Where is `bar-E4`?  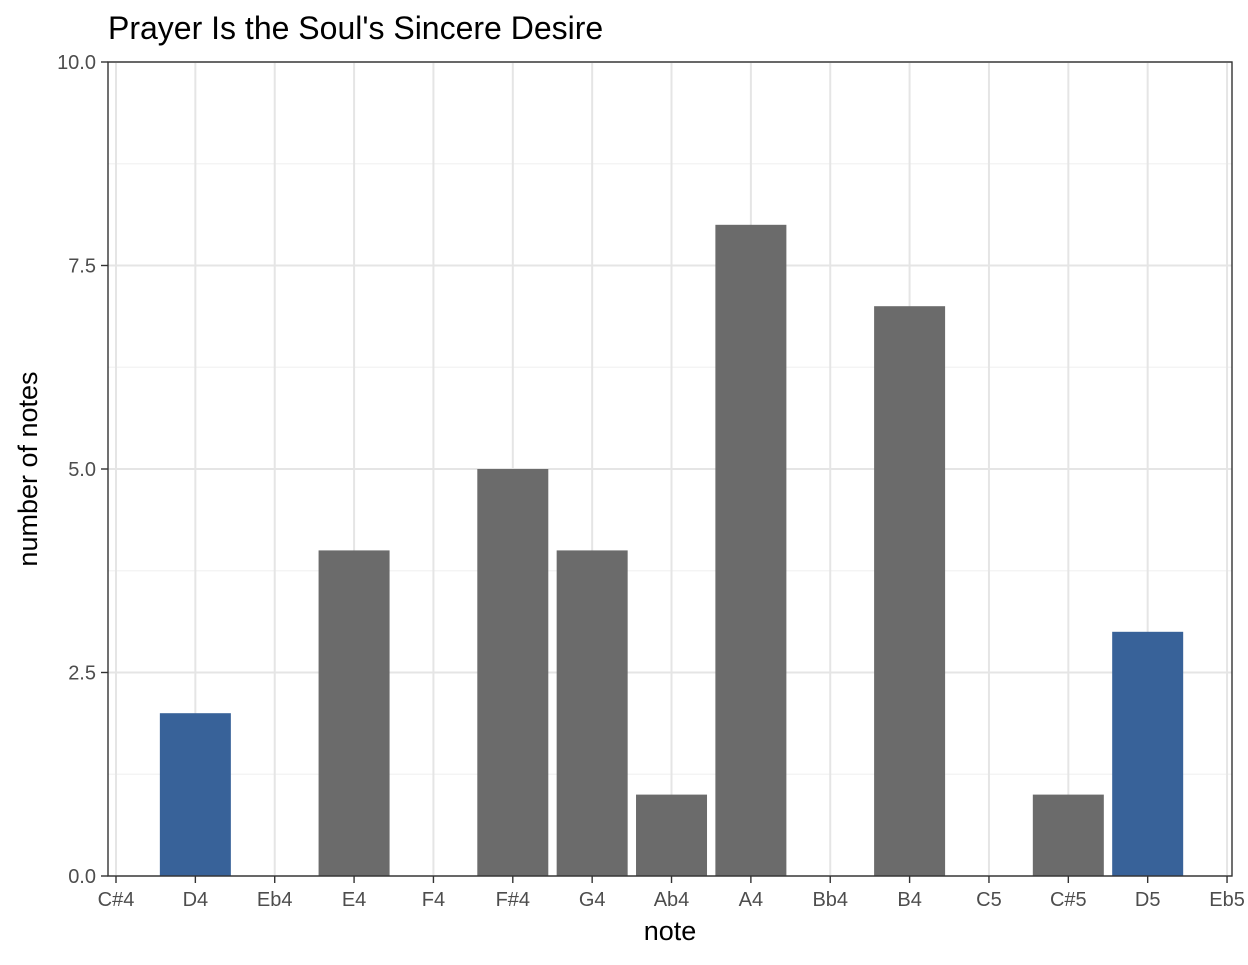
bar-E4 is located at coordinates (354, 713).